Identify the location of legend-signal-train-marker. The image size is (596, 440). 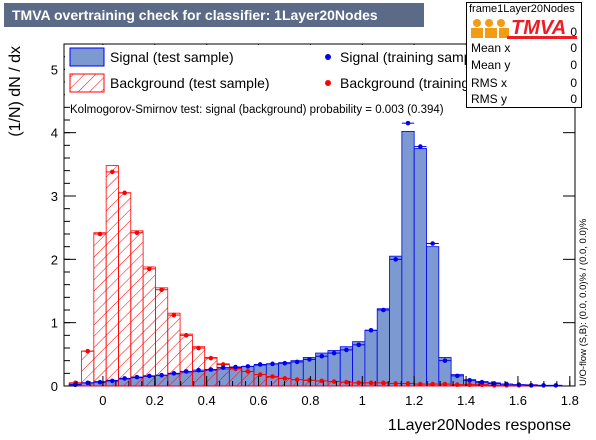
(328, 57).